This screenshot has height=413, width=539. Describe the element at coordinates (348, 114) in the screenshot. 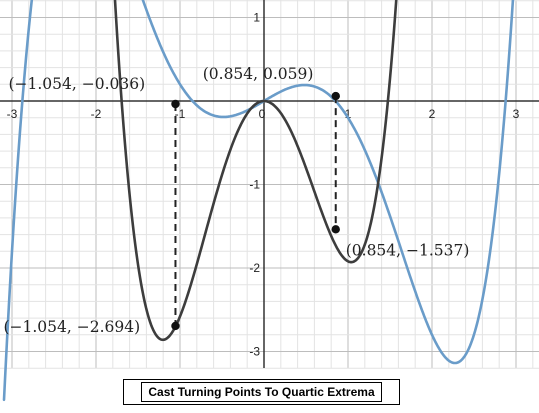

I see `x-tick-label: 1` at that location.